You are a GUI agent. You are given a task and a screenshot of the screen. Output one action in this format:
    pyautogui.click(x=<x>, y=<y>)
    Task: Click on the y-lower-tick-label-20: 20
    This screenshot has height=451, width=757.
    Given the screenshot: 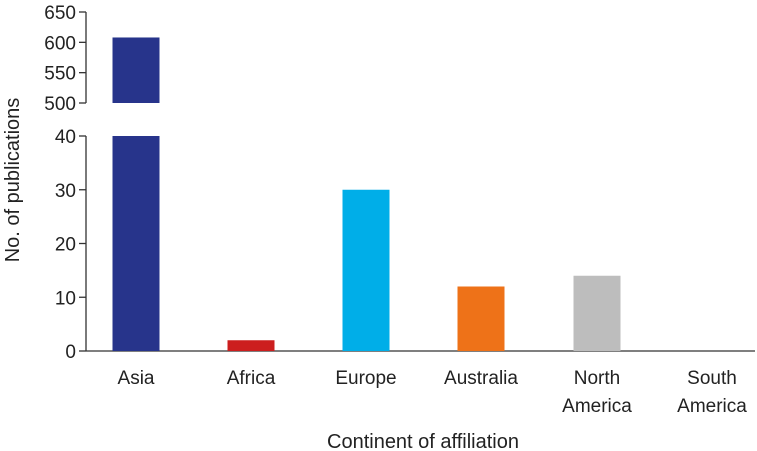 What is the action you would take?
    pyautogui.click(x=65, y=245)
    